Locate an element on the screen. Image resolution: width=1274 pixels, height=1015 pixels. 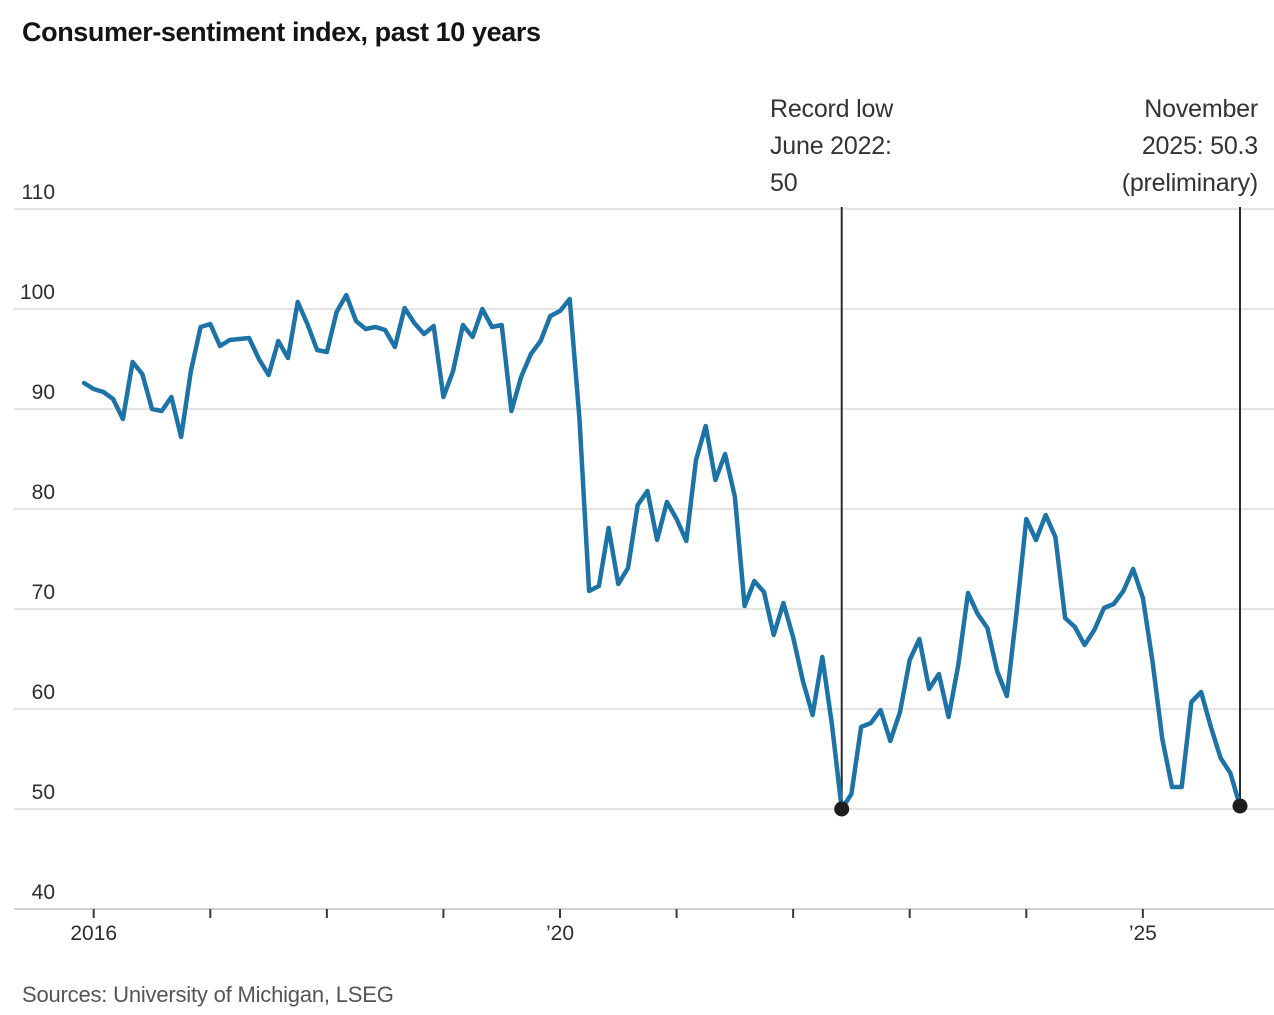
y-tick-label-110: 110 is located at coordinates (38, 192).